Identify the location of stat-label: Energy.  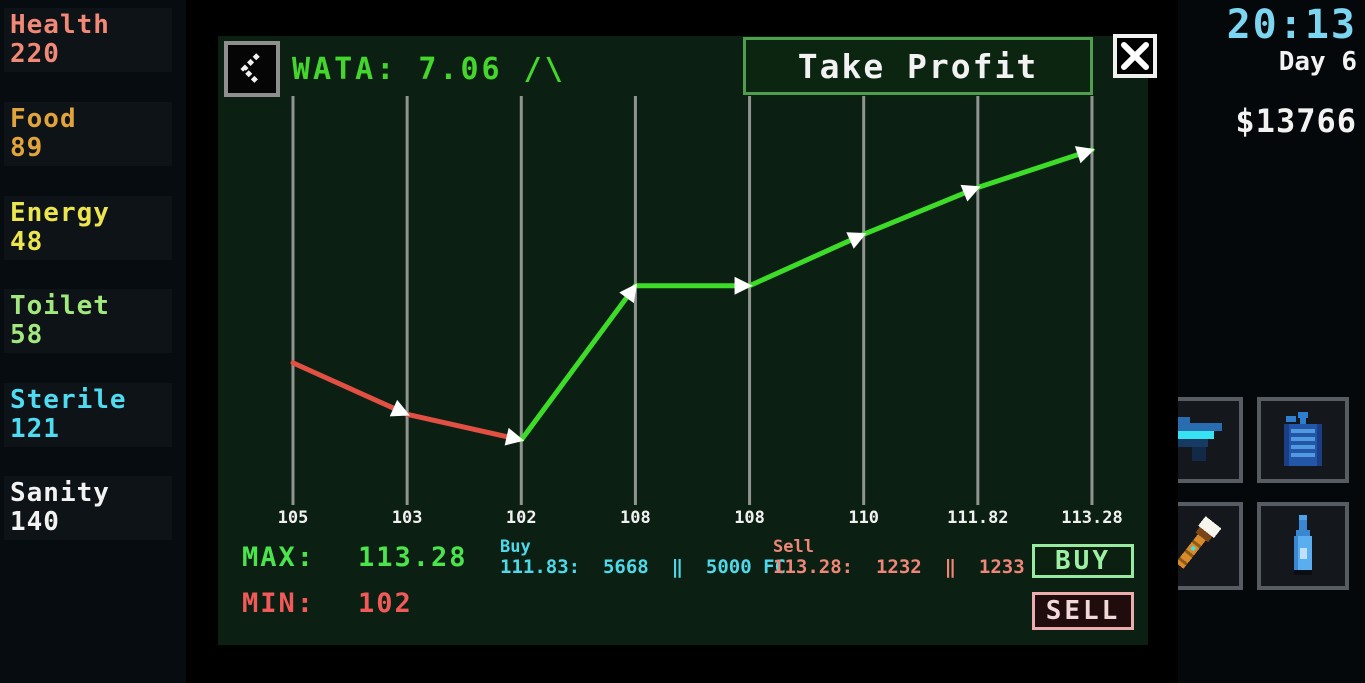
(60, 213).